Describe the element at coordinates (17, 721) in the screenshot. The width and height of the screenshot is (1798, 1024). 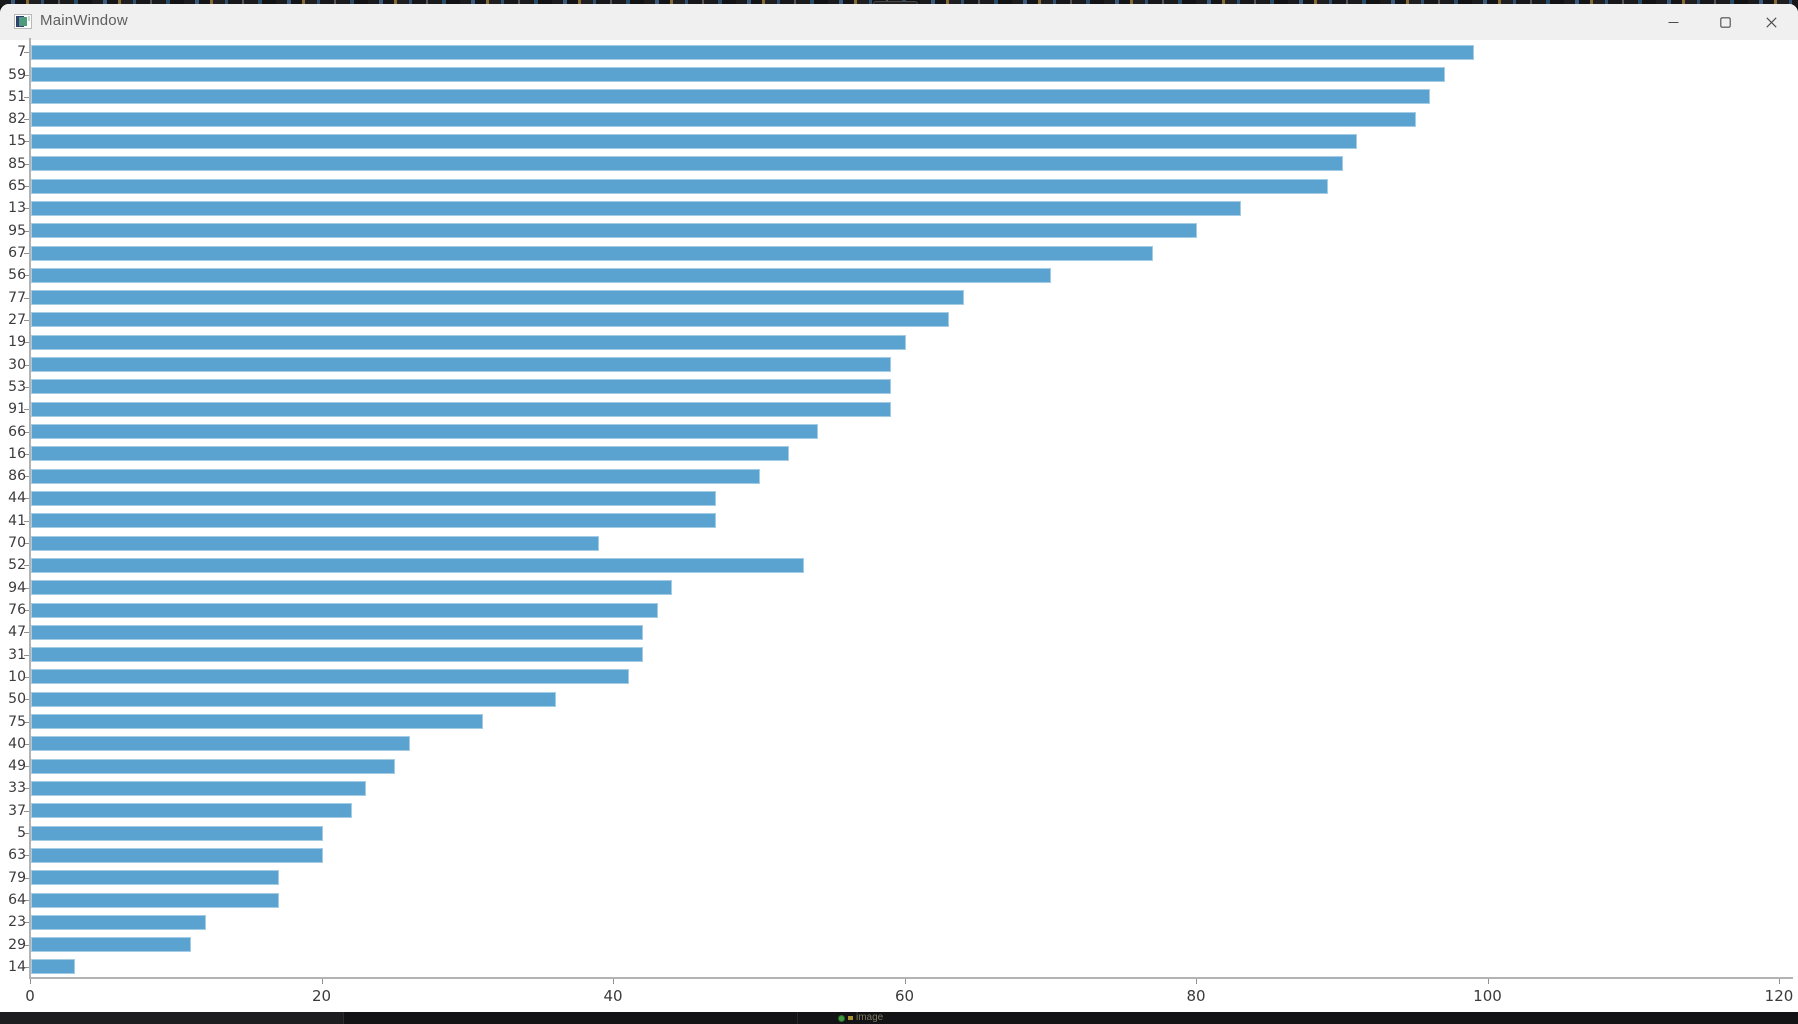
I see `y-tick-label: 75` at that location.